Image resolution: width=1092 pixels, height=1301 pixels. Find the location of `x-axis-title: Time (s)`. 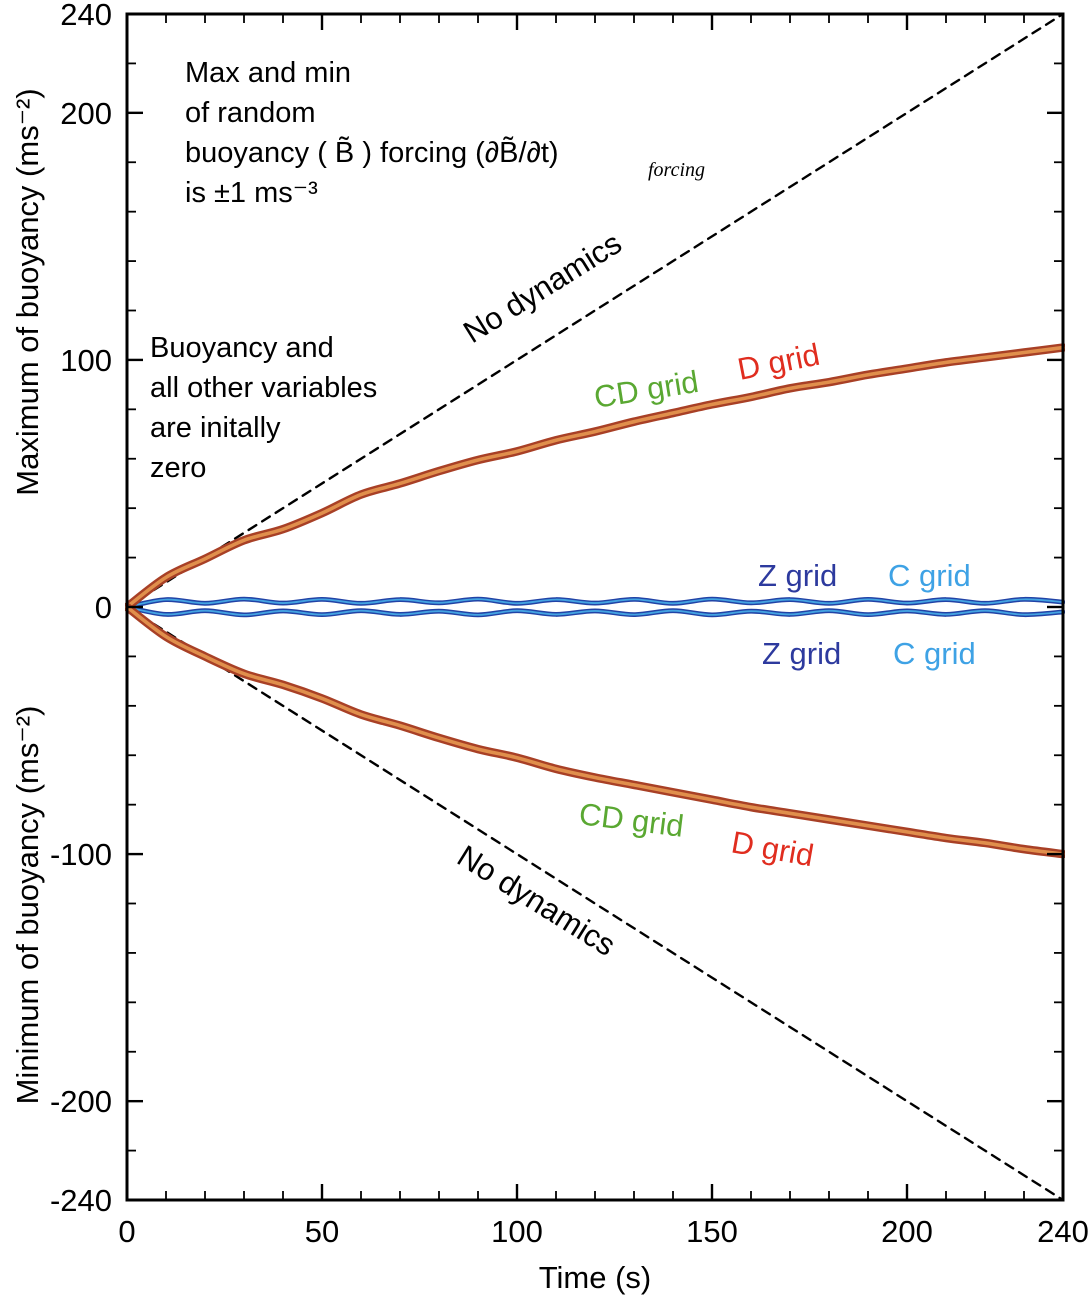

x-axis-title: Time (s) is located at coordinates (595, 1277).